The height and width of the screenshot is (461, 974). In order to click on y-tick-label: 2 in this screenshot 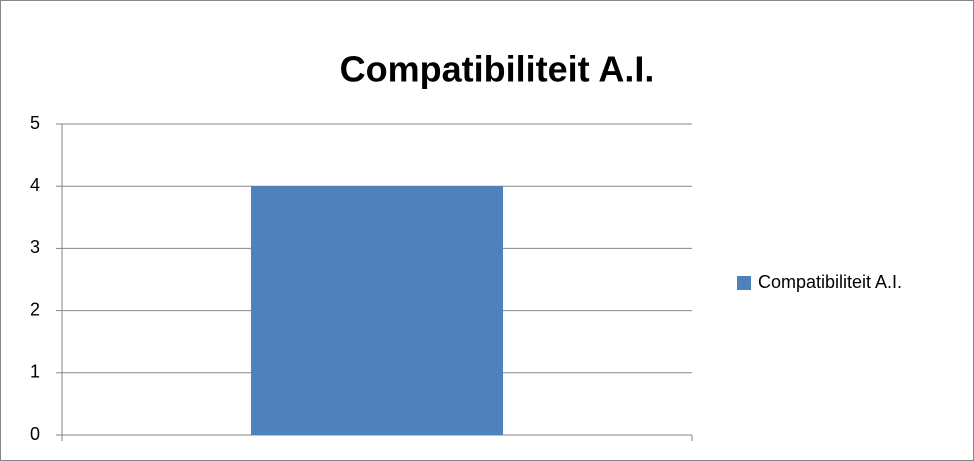, I will do `click(35, 309)`.